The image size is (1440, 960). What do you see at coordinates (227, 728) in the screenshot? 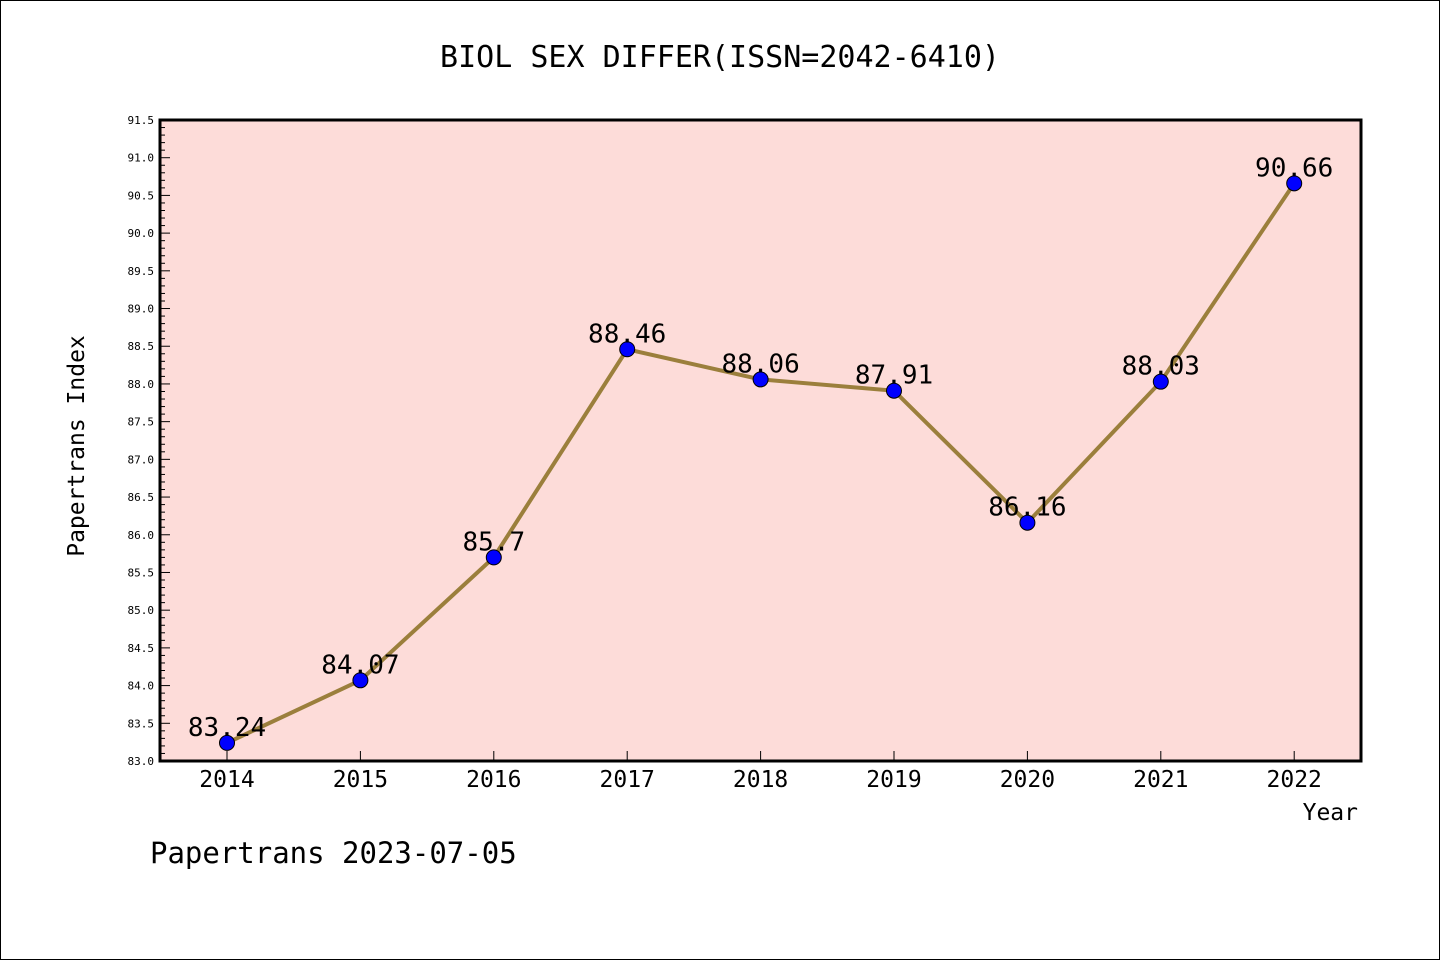
I see `data-label: 83.24` at bounding box center [227, 728].